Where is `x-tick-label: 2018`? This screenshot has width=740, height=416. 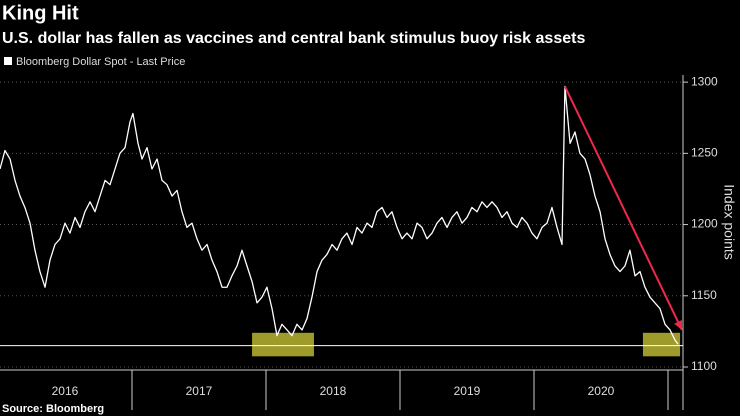 x-tick-label: 2018 is located at coordinates (333, 391).